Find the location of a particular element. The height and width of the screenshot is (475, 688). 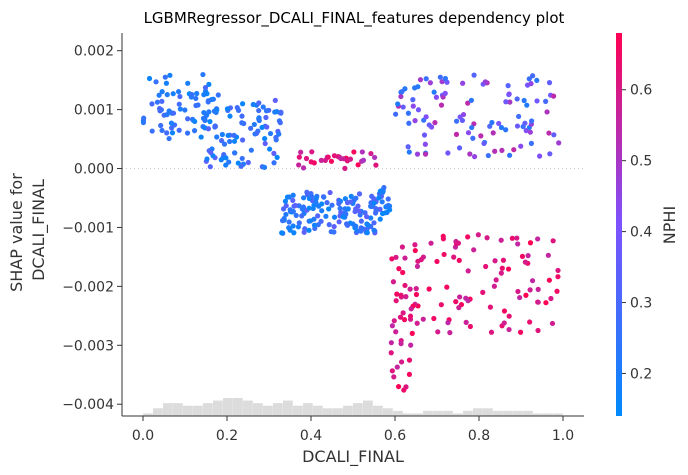

x-tick-label: 1.0 is located at coordinates (563, 436).